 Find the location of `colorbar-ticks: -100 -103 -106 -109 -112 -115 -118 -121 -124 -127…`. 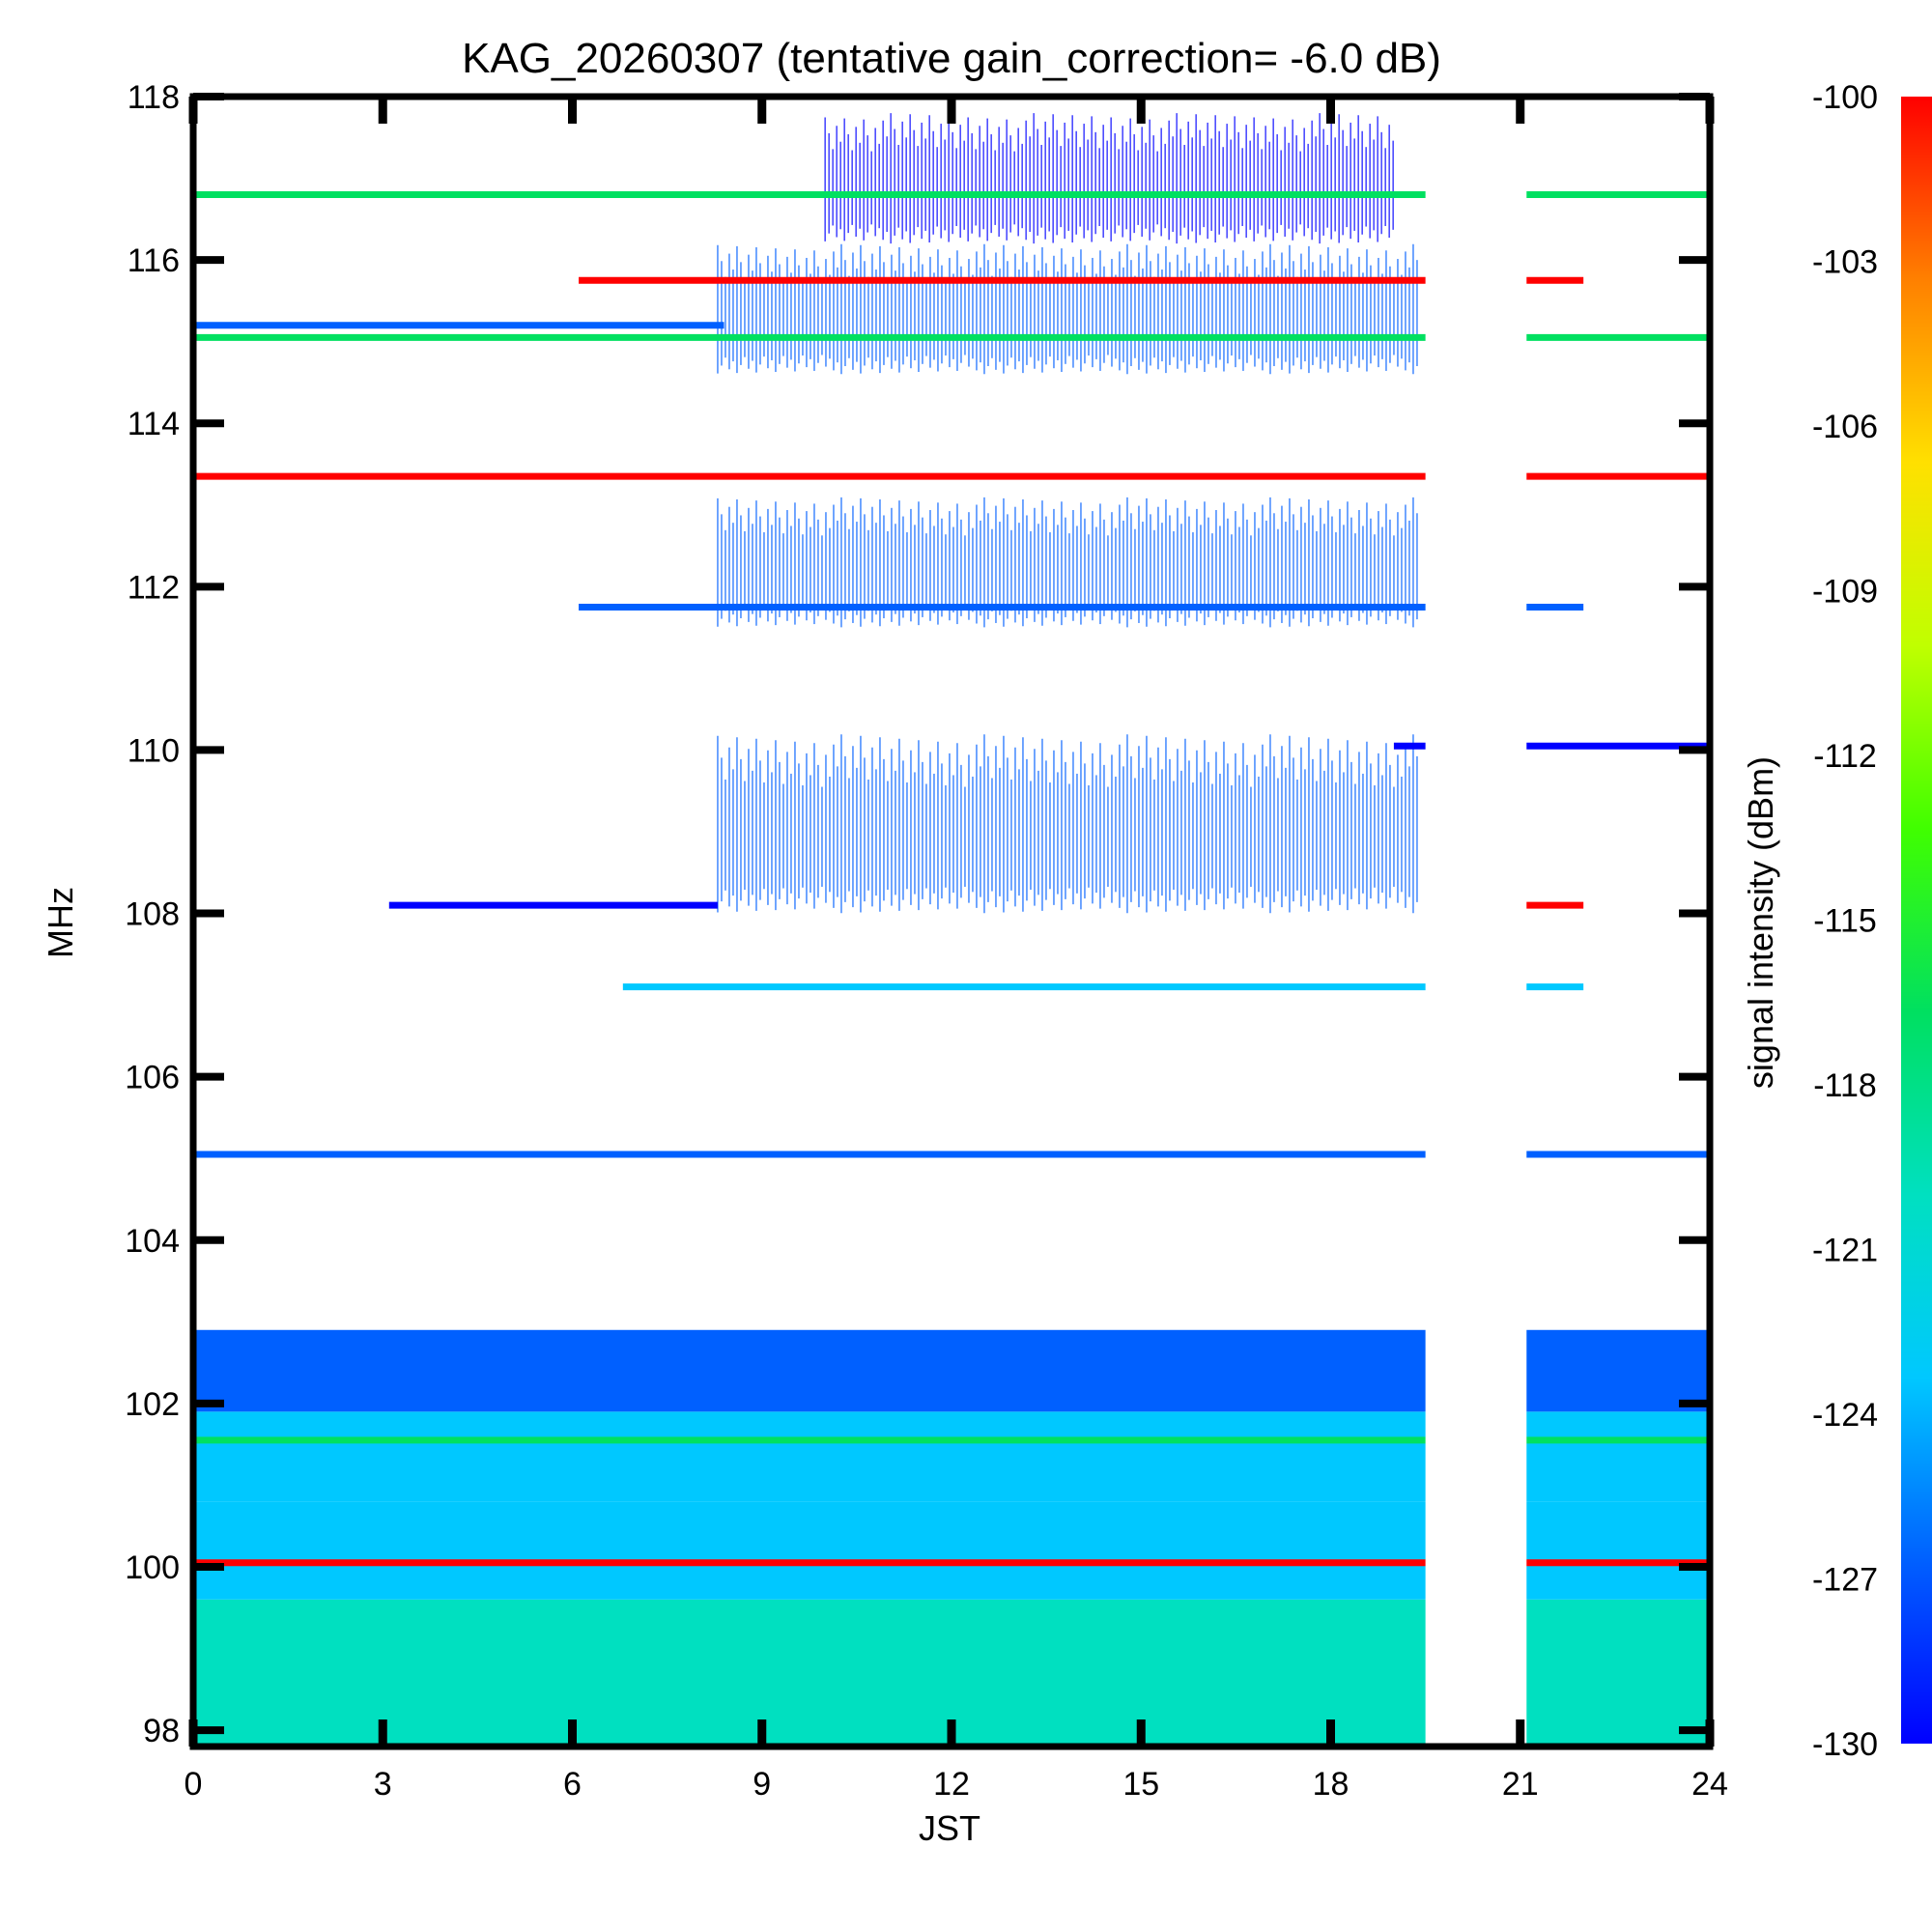

colorbar-ticks: -100 -103 -106 -109 -112 -115 -118 -121 -124 -127… is located at coordinates (1845, 921).